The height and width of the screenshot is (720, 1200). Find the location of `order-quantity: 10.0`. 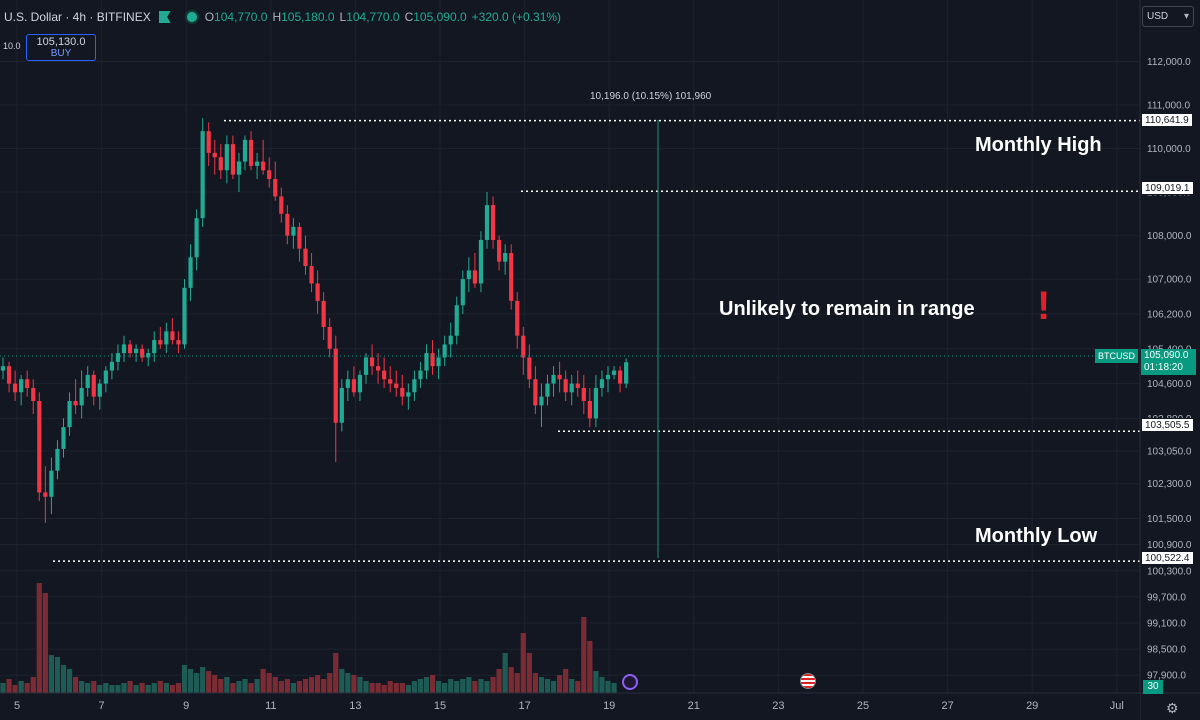

order-quantity: 10.0 is located at coordinates (12, 46).